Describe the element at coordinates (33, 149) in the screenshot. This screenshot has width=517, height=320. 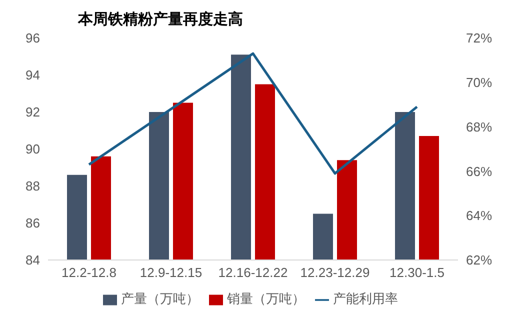
I see `y-tick-label: 90` at that location.